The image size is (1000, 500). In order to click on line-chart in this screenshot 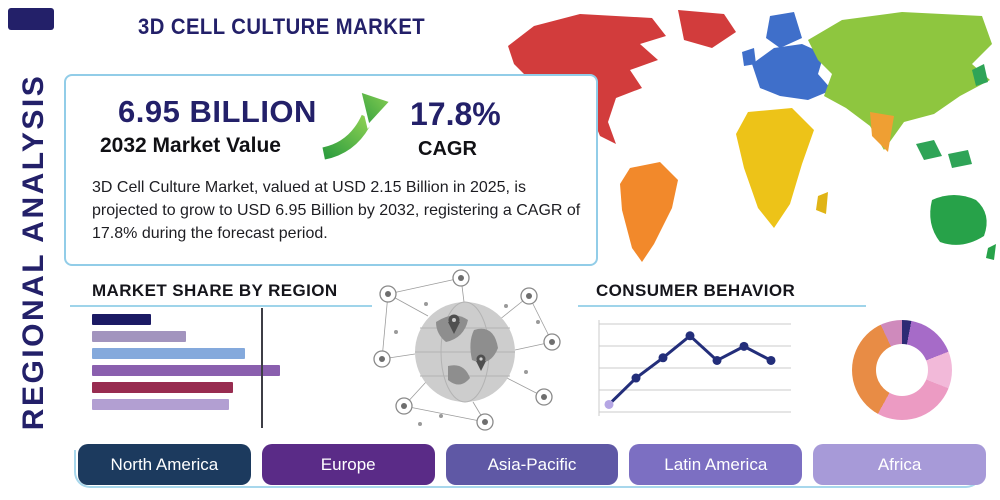, I will do `click(694, 368)`.